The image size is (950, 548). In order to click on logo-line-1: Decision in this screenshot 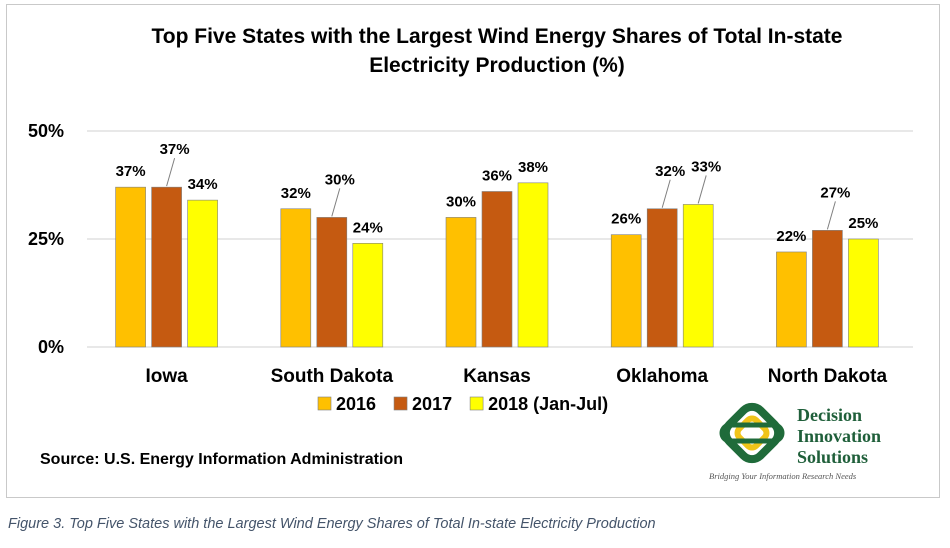, I will do `click(829, 415)`.